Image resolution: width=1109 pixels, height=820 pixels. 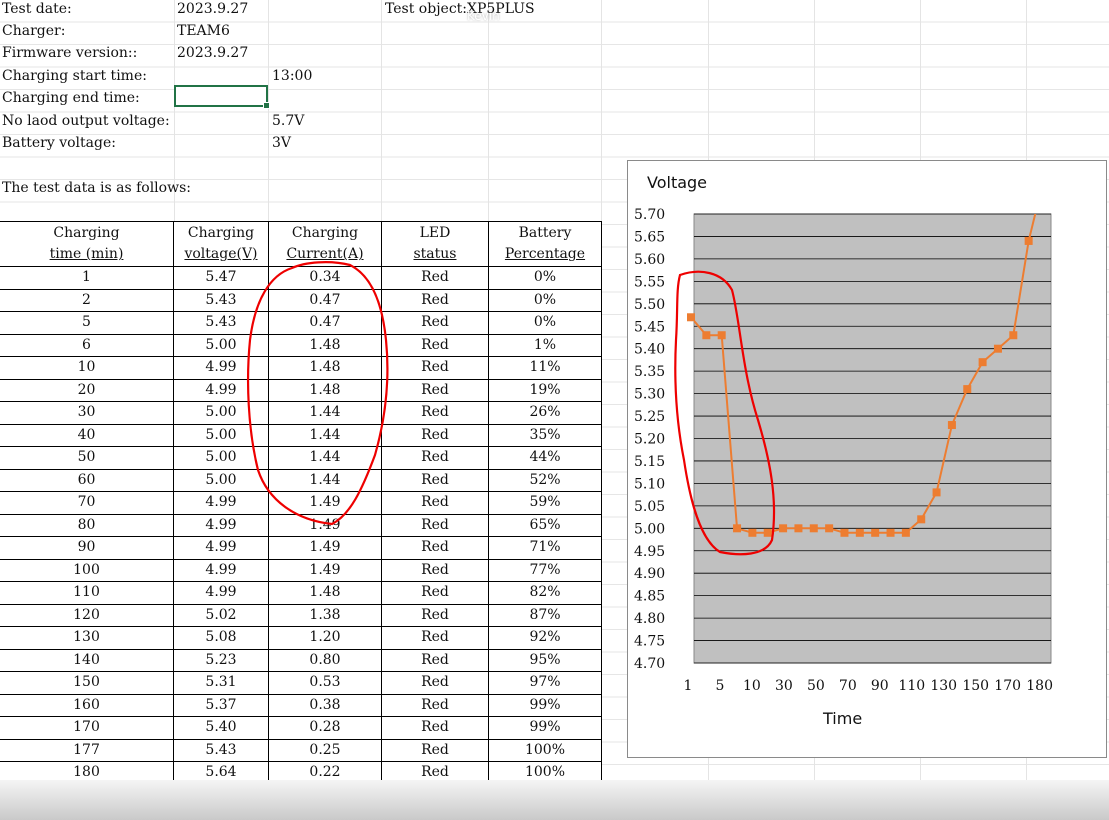 What do you see at coordinates (70, 53) in the screenshot?
I see `firmware-label: Firmware version::` at bounding box center [70, 53].